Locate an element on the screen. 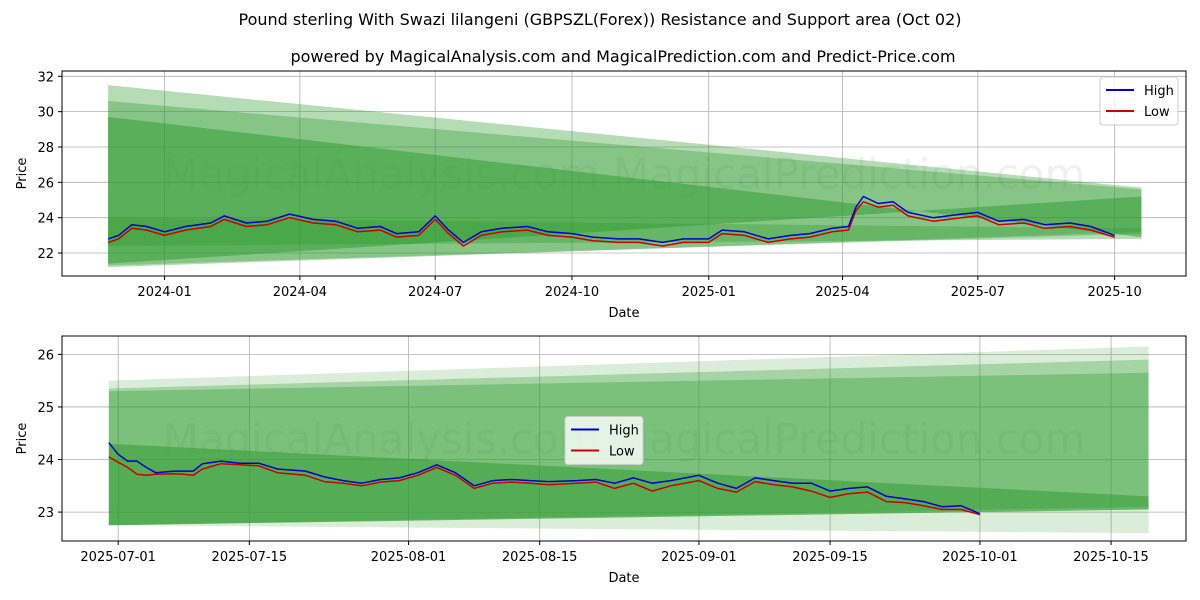  y-tick-label: 28 is located at coordinates (45, 148).